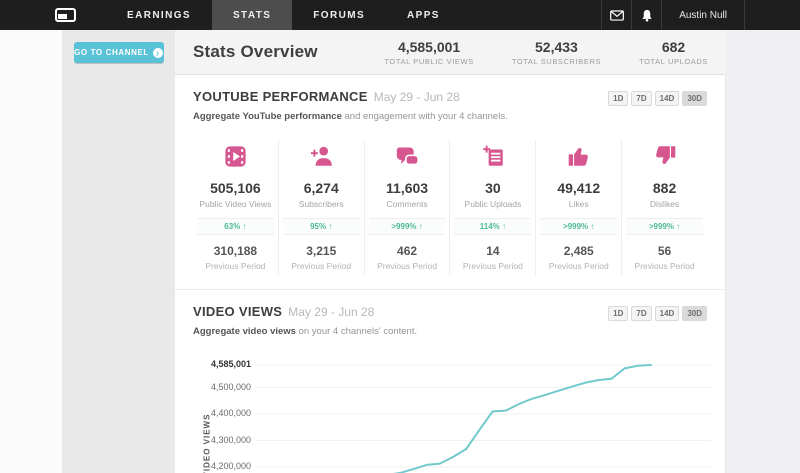  Describe the element at coordinates (556, 46) in the screenshot. I see `total-value: 52,433` at that location.